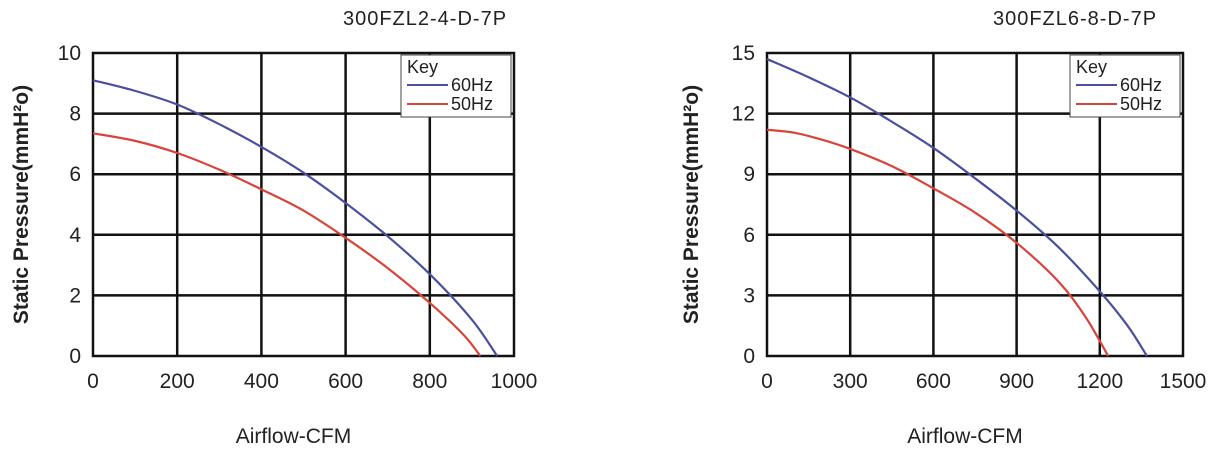  I want to click on series-line-50hz-right, so click(938, 242).